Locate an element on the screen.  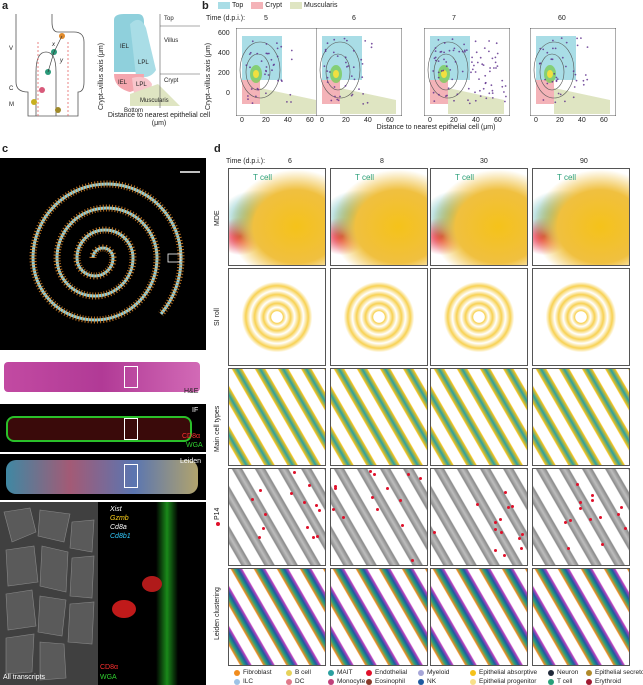
bottom-channel-cd8a: CD8α is located at coordinates (109, 667).